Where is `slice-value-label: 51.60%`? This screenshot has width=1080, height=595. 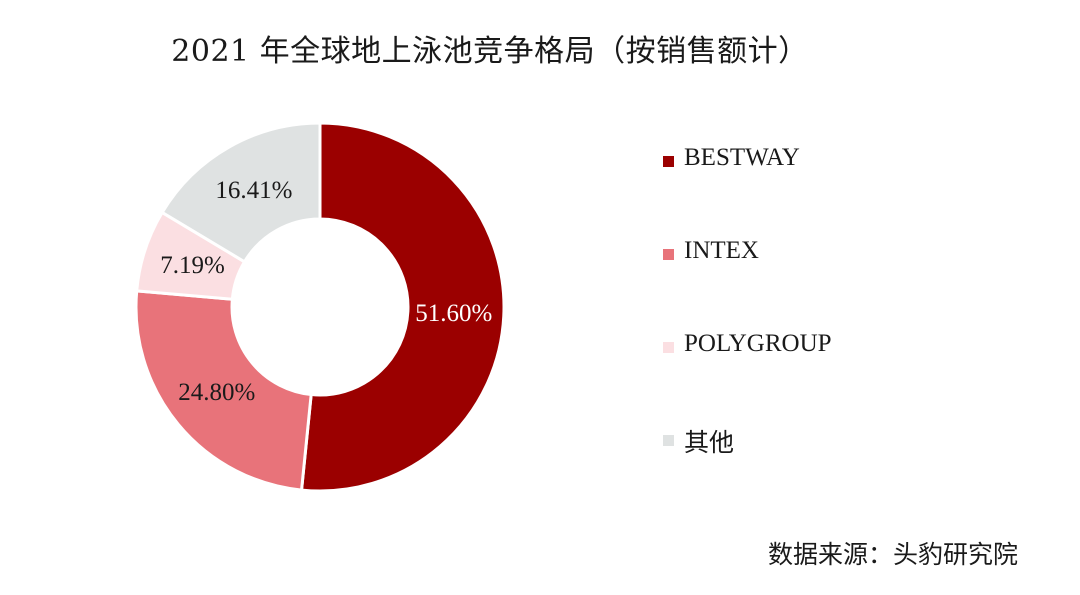 slice-value-label: 51.60% is located at coordinates (453, 313).